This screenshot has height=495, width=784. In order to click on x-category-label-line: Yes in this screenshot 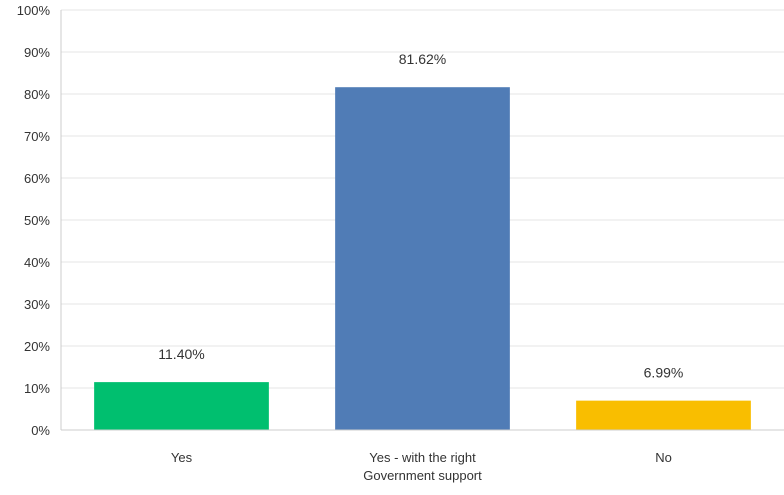, I will do `click(182, 457)`.